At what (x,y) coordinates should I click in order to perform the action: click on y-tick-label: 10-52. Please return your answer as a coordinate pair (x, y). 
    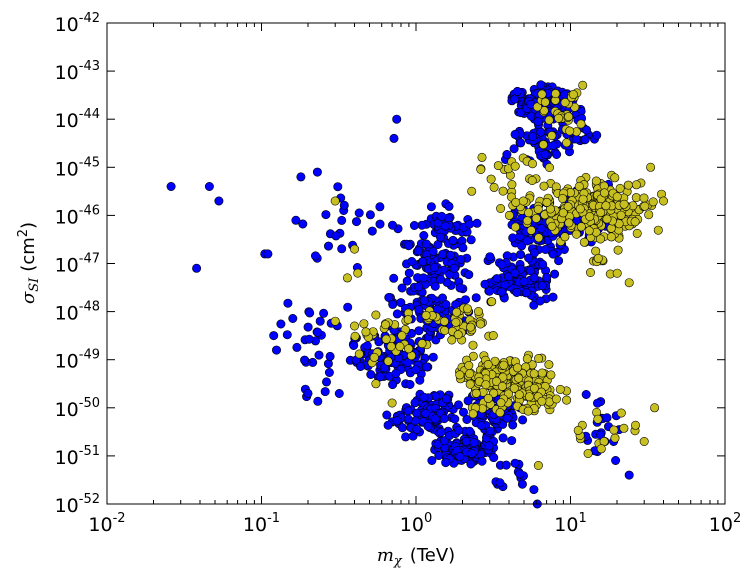
    Looking at the image, I should click on (77, 504).